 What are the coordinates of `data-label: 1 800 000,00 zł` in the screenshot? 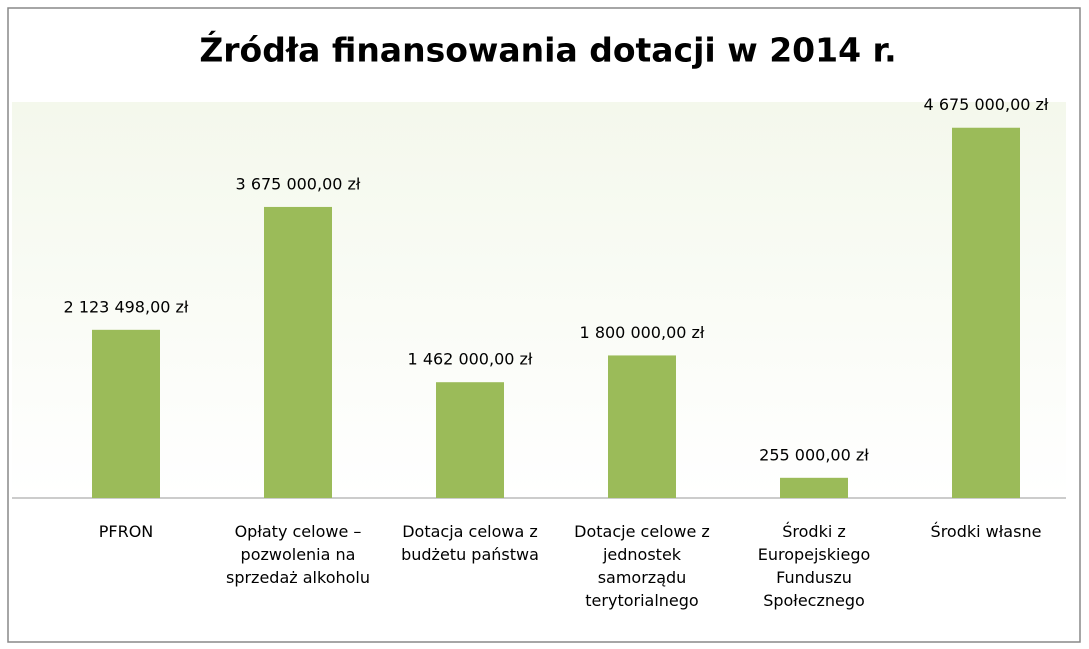 It's located at (642, 332).